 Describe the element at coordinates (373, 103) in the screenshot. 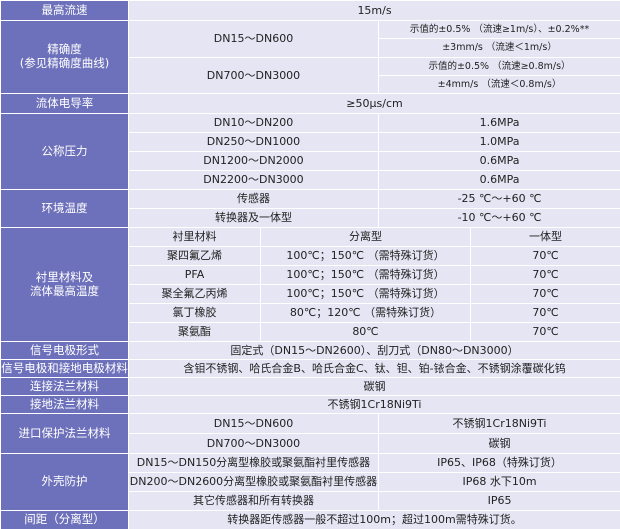

I see `value: ≥50μs/cm` at that location.